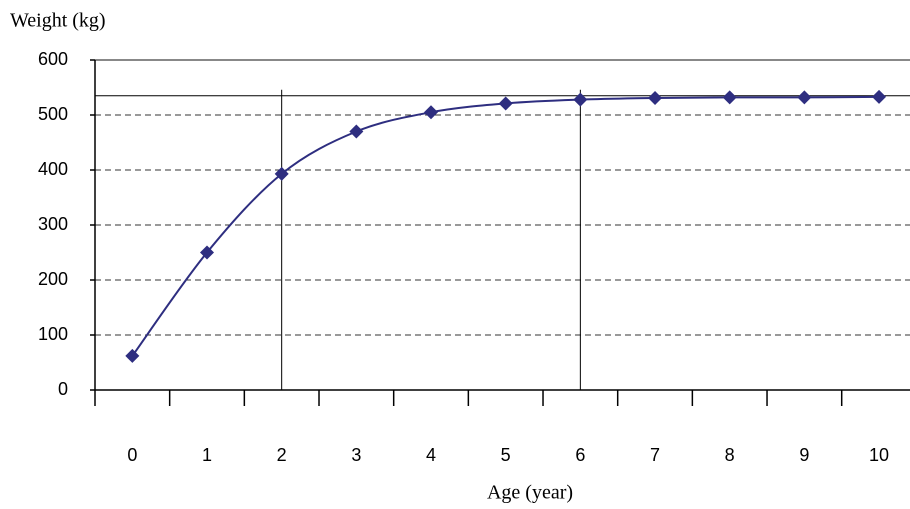  I want to click on x-tick-label: 0, so click(132, 455).